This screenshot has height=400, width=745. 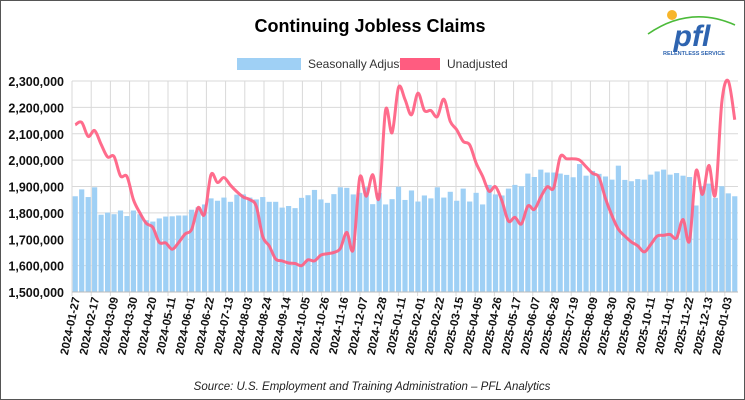 What do you see at coordinates (694, 54) in the screenshot?
I see `svg-text: RELENTLESS SERVICE` at bounding box center [694, 54].